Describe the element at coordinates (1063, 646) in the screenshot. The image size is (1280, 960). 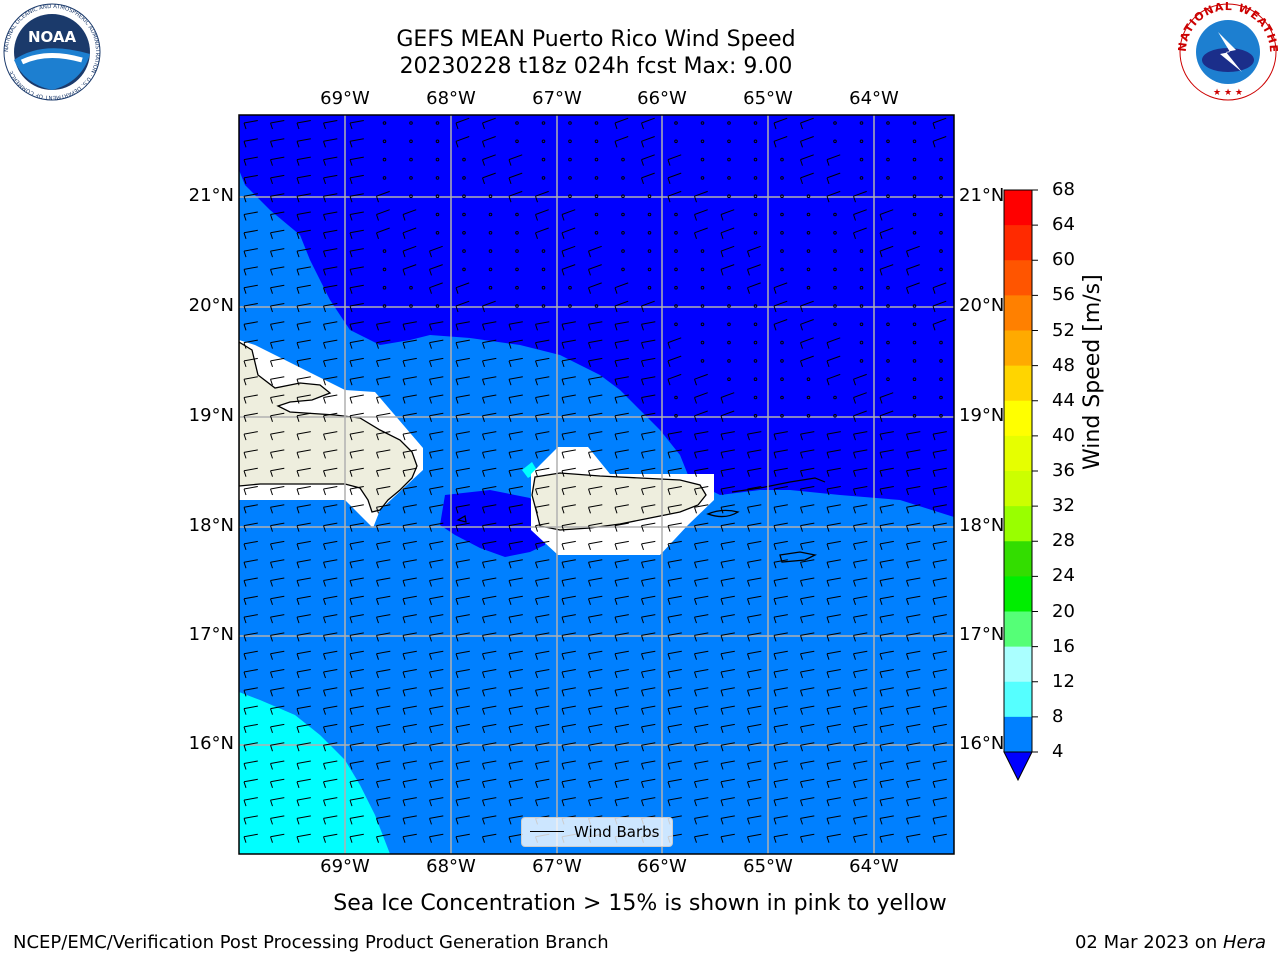
I see `colorbar-tick-label: 16` at that location.